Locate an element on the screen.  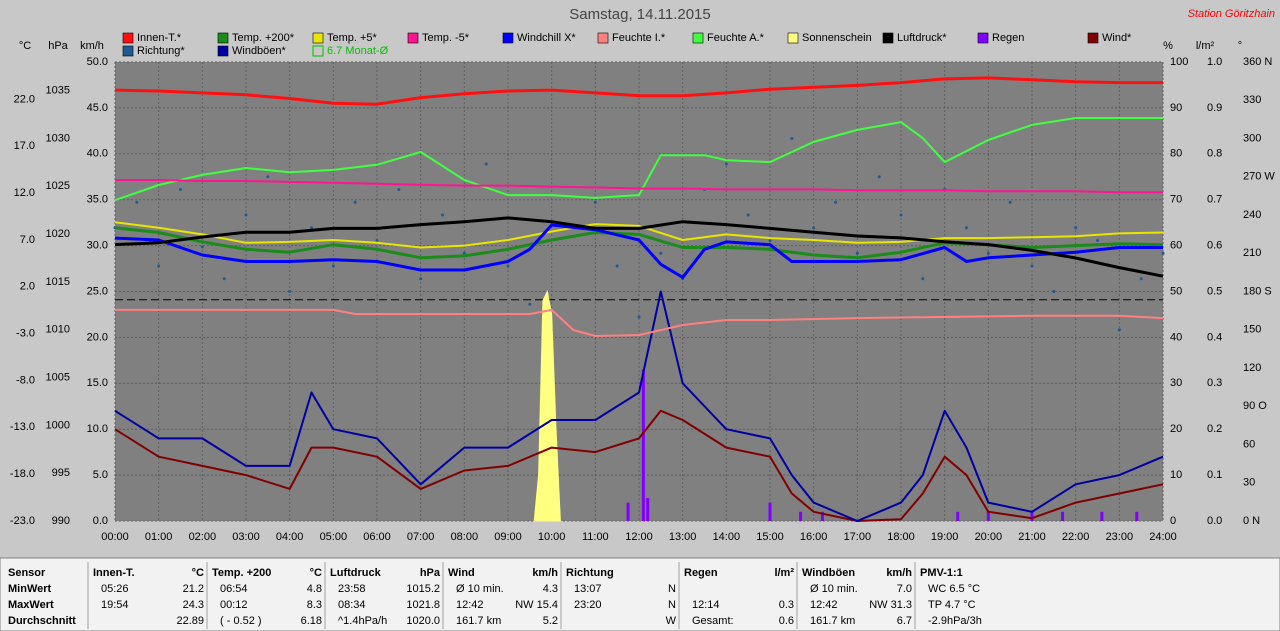
axis-unit: °C is located at coordinates (25, 46).